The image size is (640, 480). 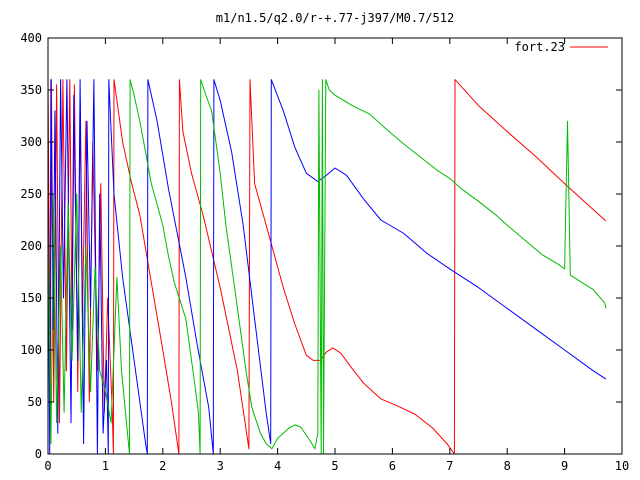 I want to click on legend: fort.23, so click(x=561, y=47).